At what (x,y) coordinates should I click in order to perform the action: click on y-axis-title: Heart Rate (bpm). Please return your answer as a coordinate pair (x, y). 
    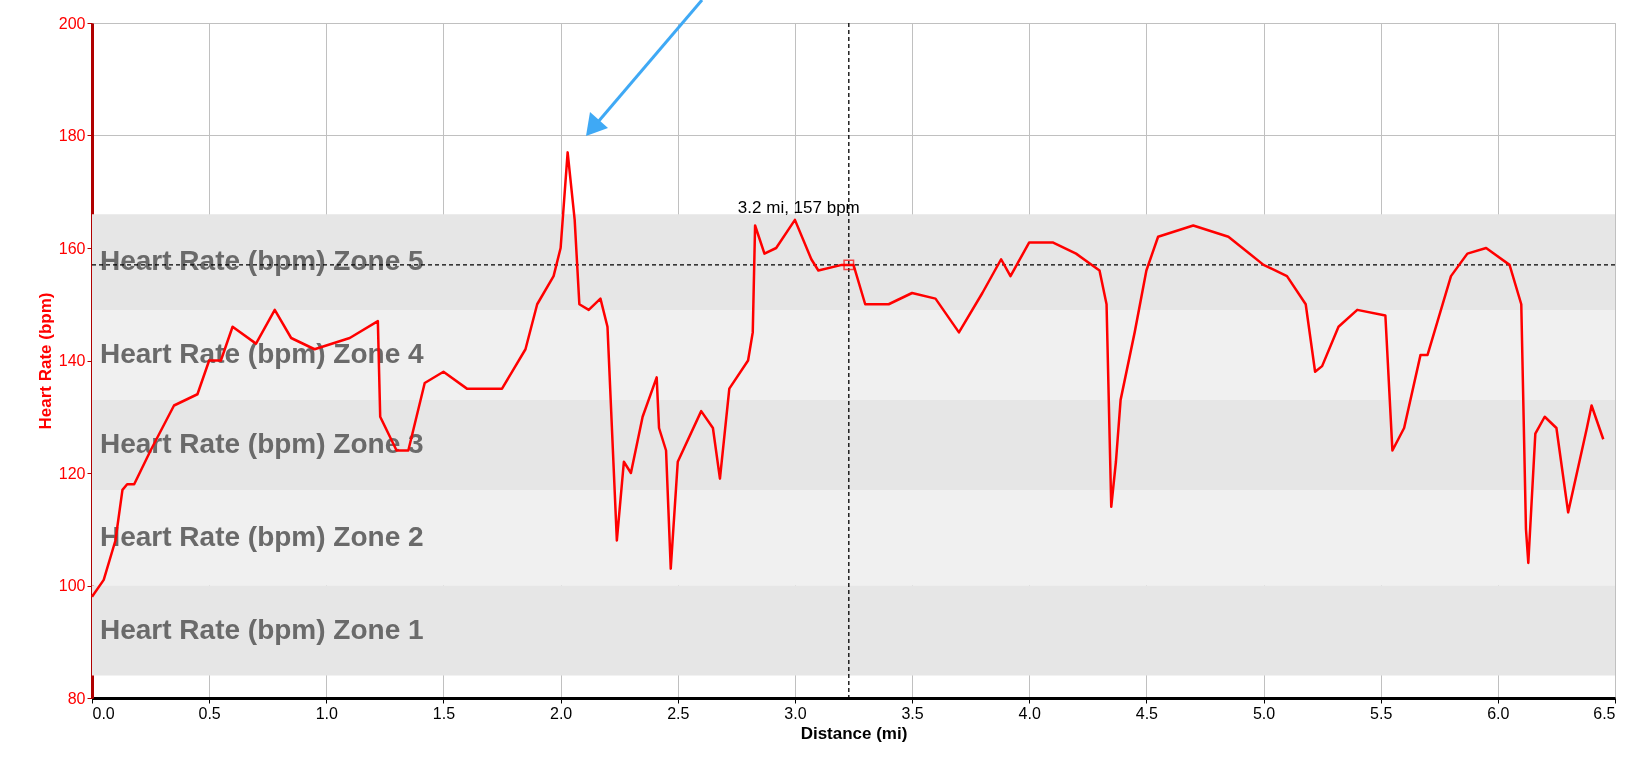
    Looking at the image, I should click on (45, 361).